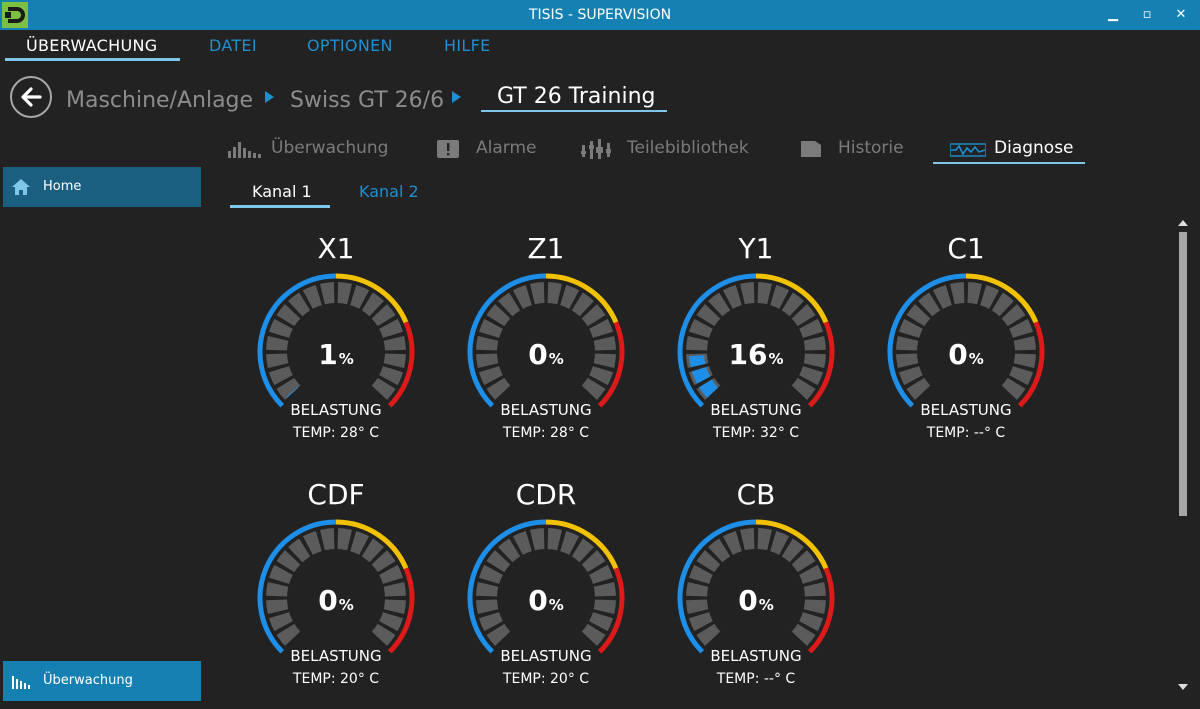 The height and width of the screenshot is (709, 1200). Describe the element at coordinates (336, 679) in the screenshot. I see `gauge-temperature: TEMP: 20° C` at that location.